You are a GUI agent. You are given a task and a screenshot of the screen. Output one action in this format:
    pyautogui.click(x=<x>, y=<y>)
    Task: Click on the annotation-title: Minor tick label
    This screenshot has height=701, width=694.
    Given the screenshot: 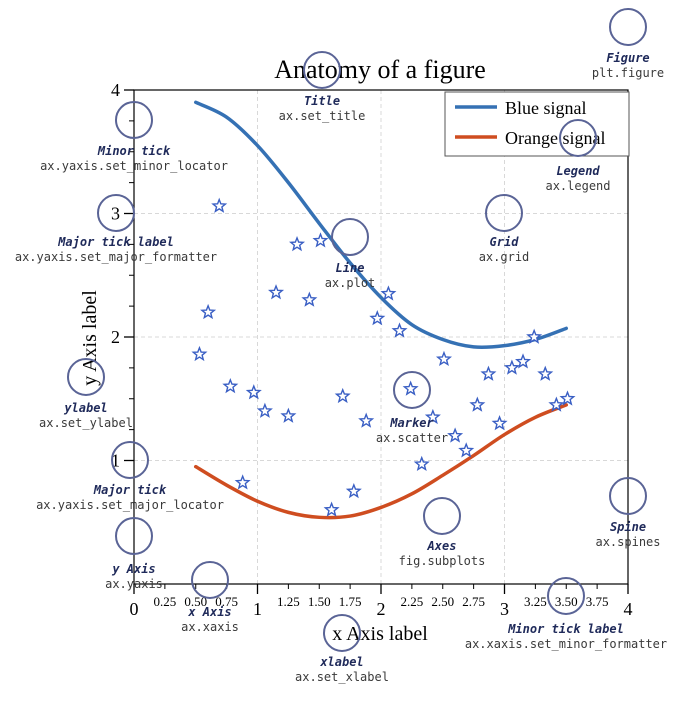 What is the action you would take?
    pyautogui.click(x=565, y=629)
    